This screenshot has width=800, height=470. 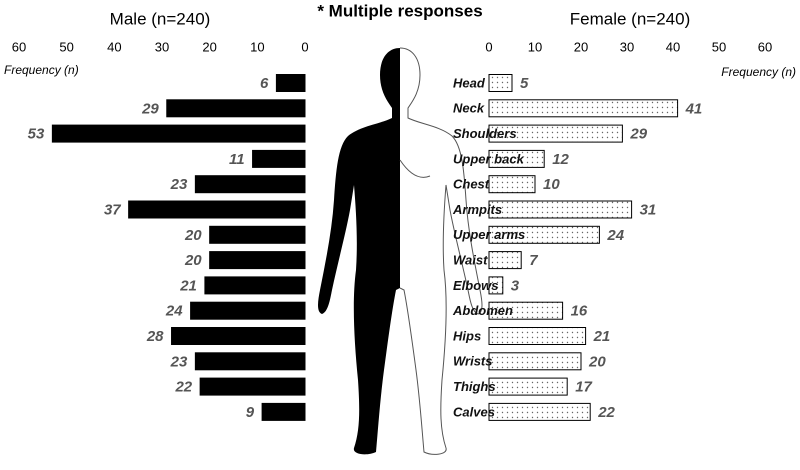 I want to click on value-label: 28, so click(x=155, y=336).